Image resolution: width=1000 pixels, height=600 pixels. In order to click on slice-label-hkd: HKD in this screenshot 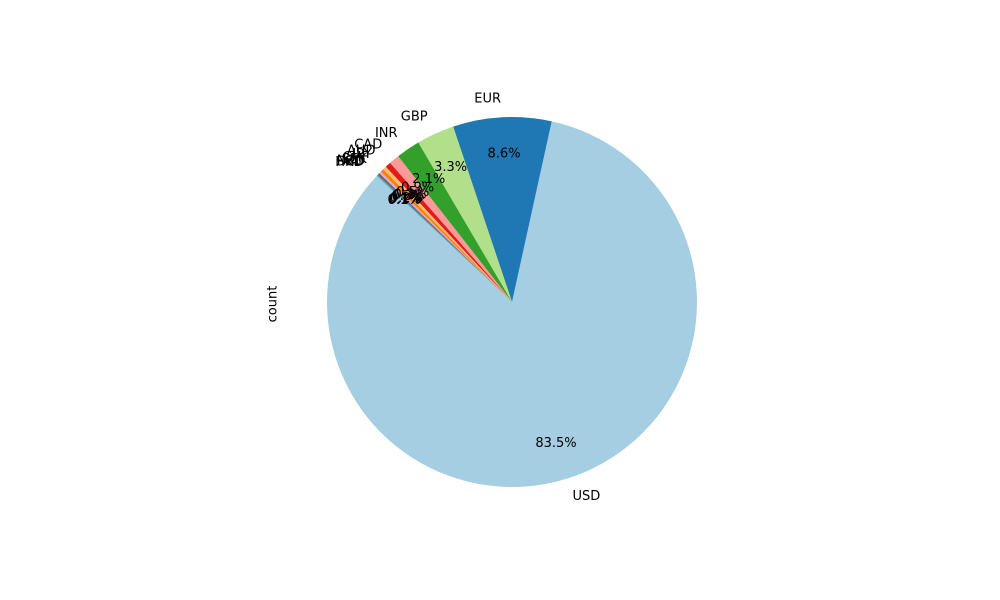, I will do `click(349, 162)`.